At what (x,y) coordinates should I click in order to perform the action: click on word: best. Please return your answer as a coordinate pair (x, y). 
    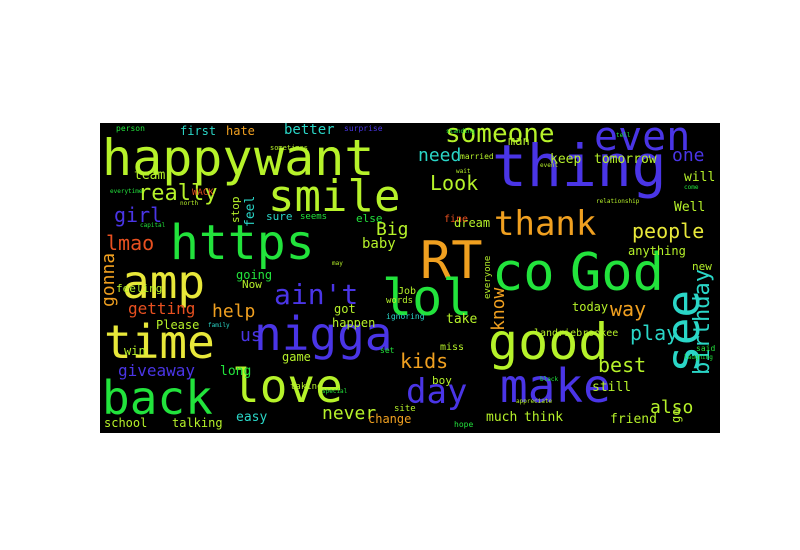
    Looking at the image, I should click on (622, 365).